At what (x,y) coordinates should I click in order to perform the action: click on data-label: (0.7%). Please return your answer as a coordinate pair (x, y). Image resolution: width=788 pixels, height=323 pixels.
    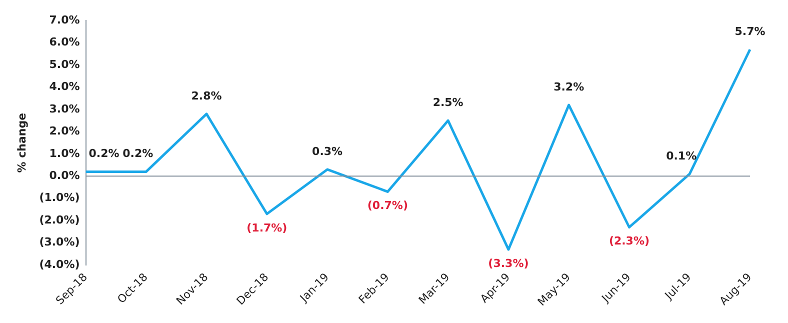
    Looking at the image, I should click on (387, 205).